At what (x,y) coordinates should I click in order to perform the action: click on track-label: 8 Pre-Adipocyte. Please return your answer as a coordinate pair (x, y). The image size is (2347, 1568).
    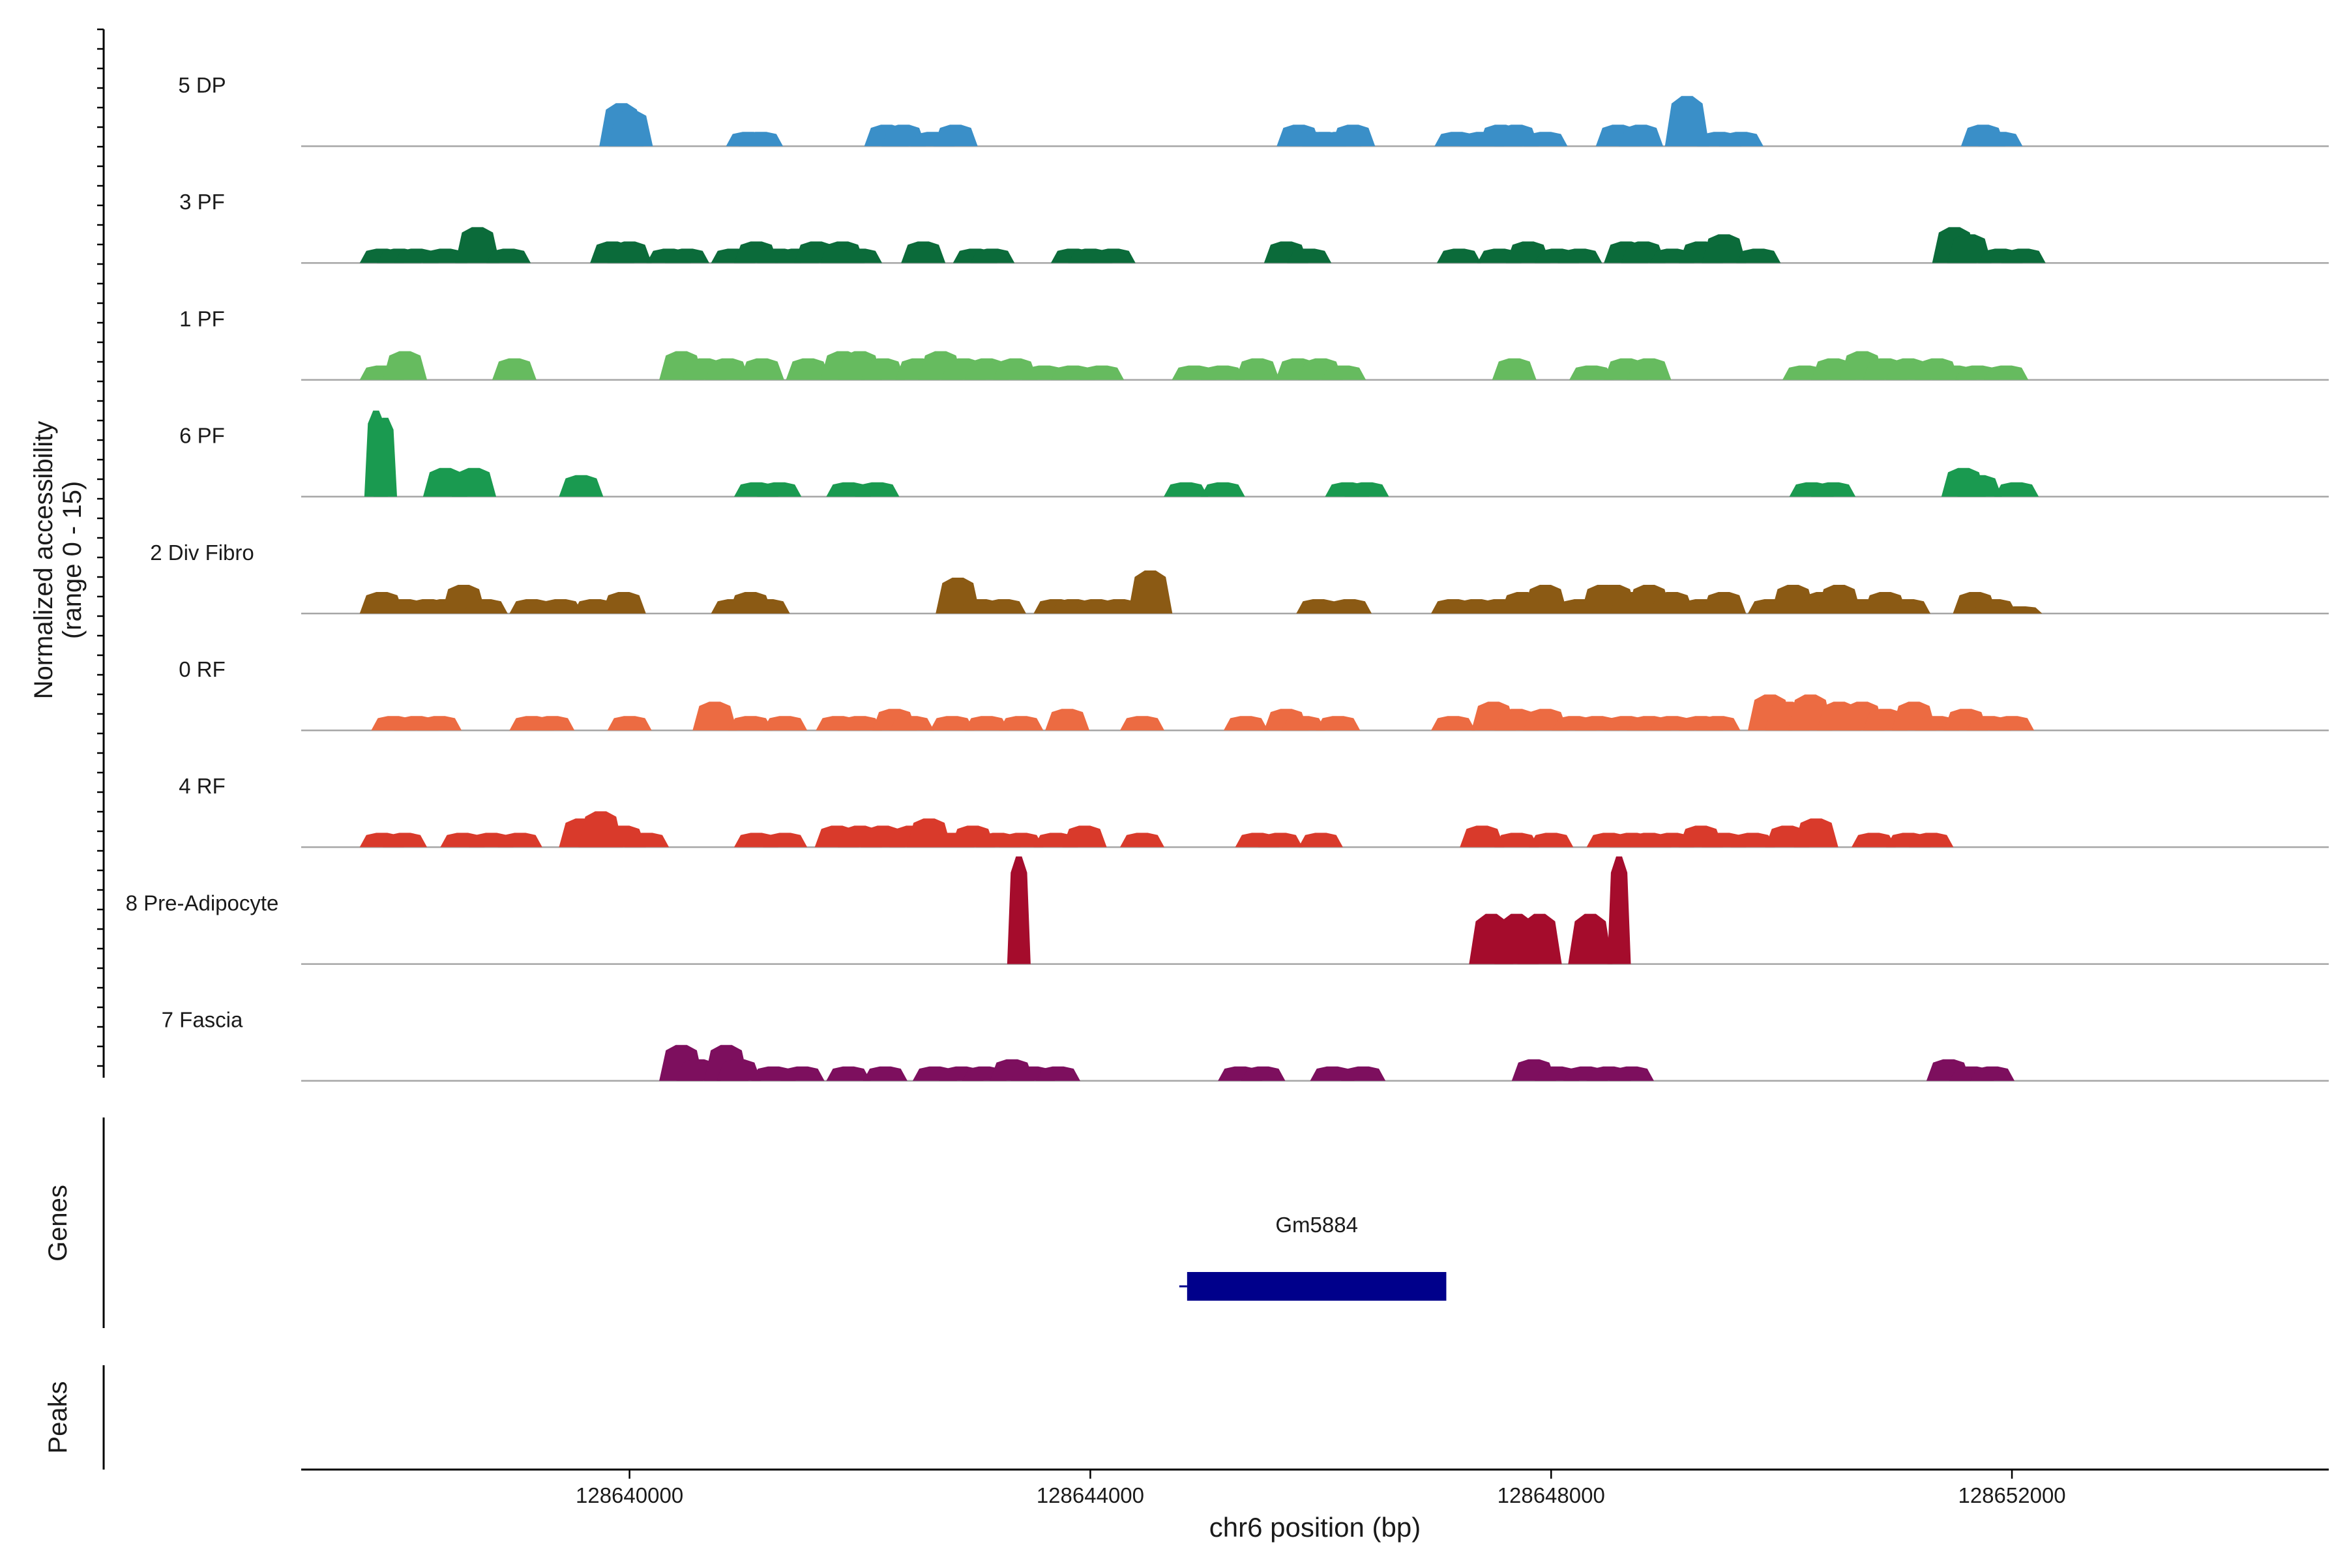
    Looking at the image, I should click on (202, 903).